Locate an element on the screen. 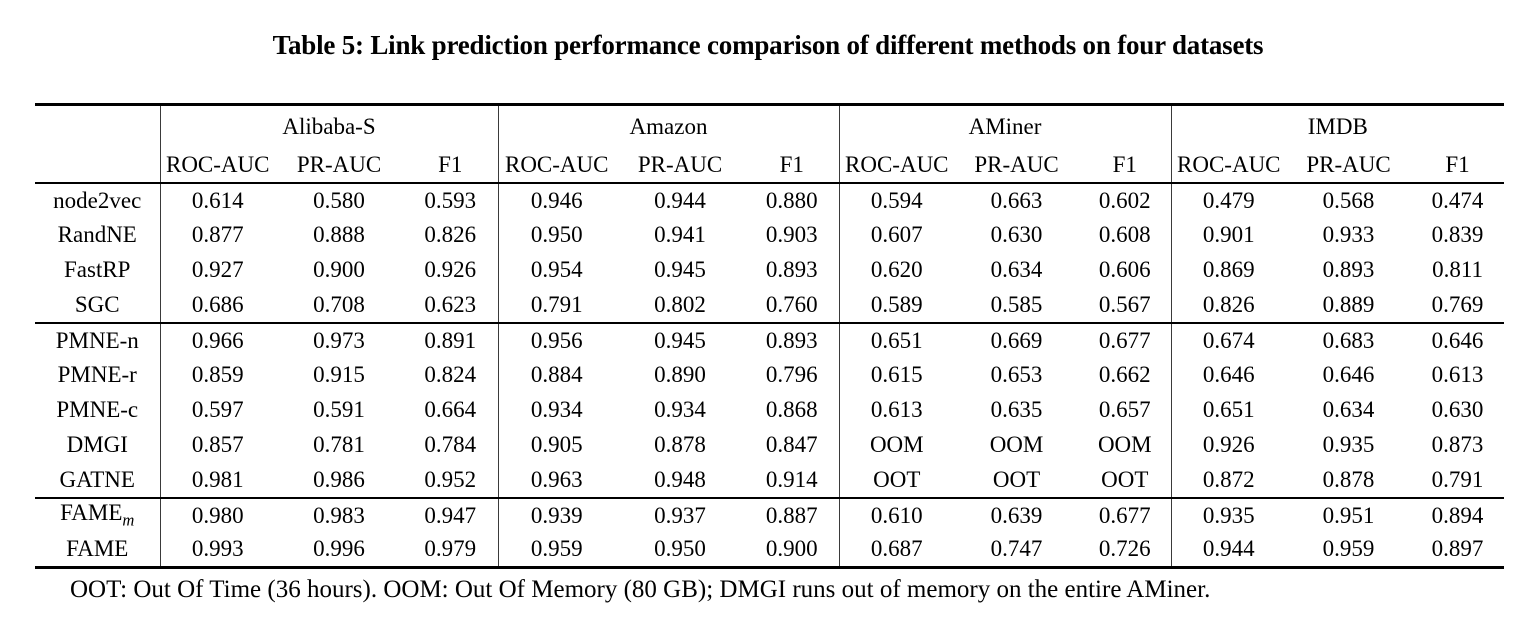 The image size is (1536, 640). method-label: FAMEm is located at coordinates (98, 515).